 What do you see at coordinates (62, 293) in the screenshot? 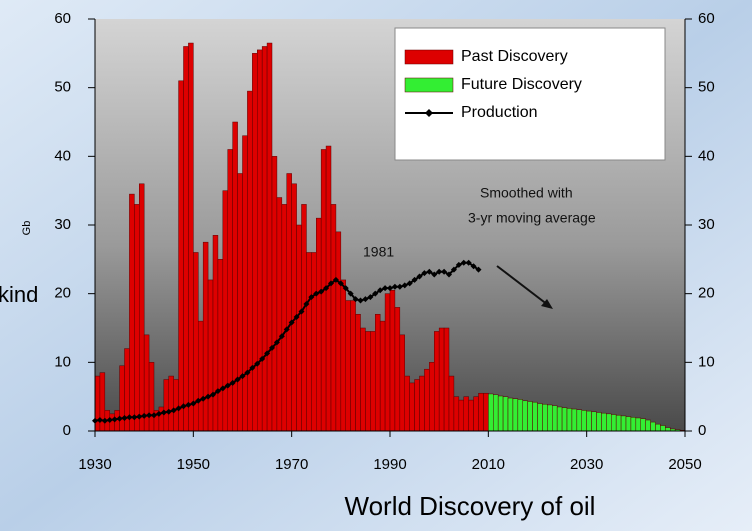
I see `y-tick-label: 20` at bounding box center [62, 293].